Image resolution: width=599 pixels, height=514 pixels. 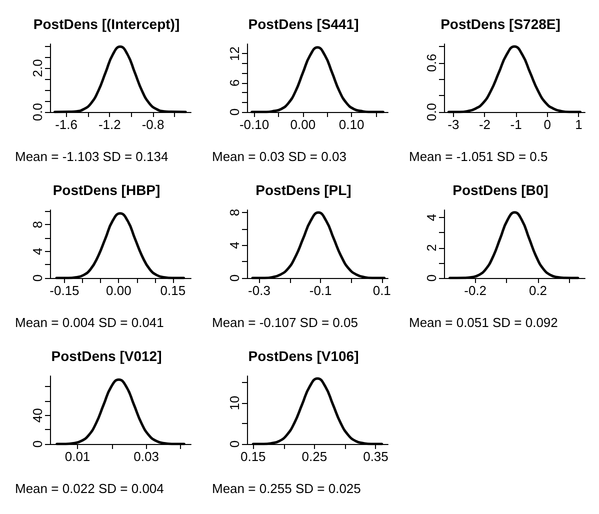 I want to click on text: Mean = 0.051 SD = 0.092, so click(x=483, y=322).